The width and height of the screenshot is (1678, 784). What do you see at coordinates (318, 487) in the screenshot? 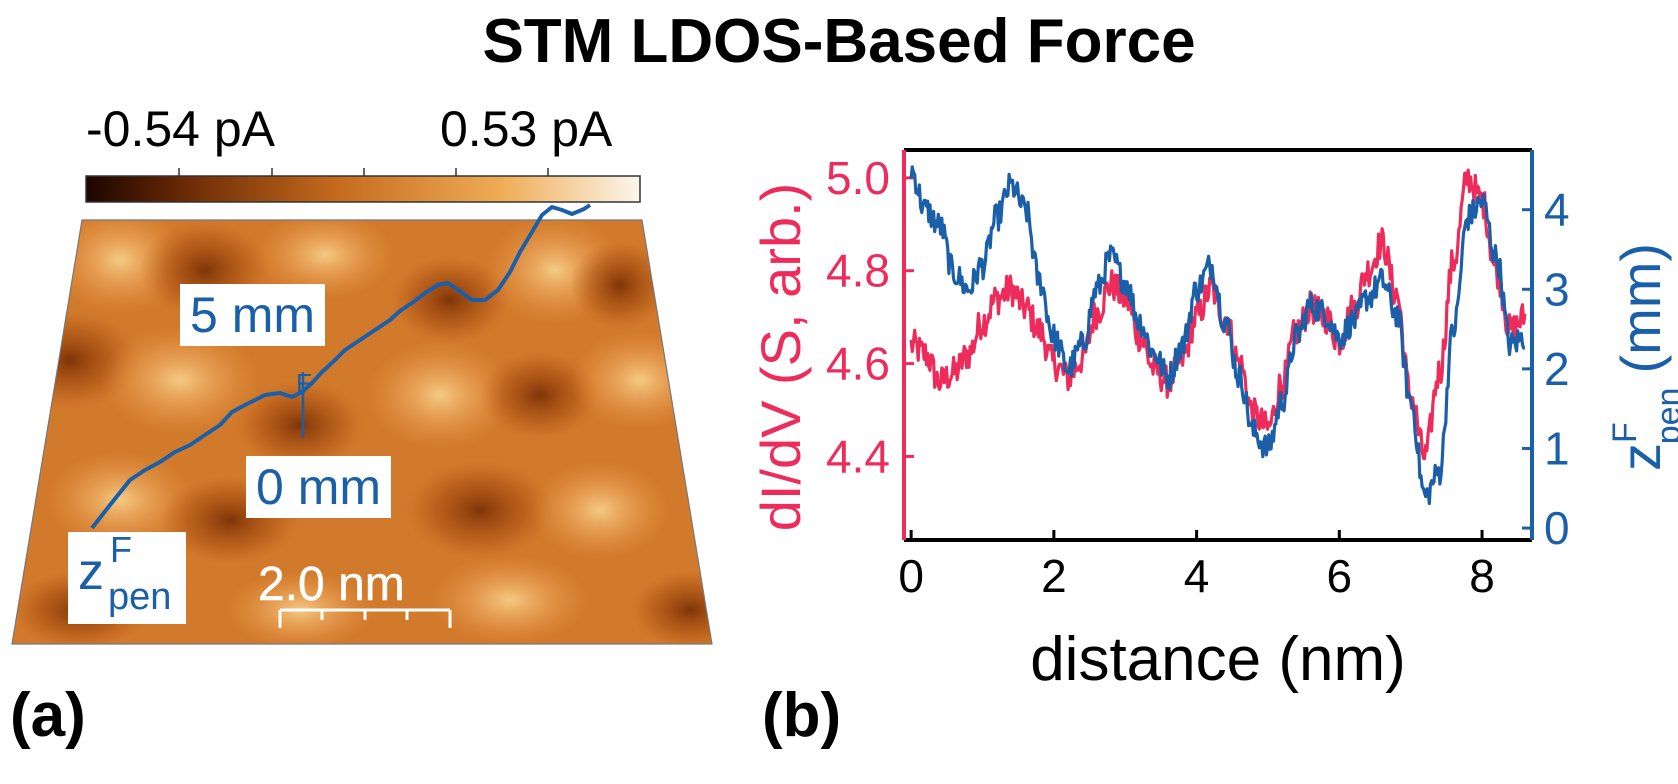
I see `trace-bottom-label: 0 mm` at bounding box center [318, 487].